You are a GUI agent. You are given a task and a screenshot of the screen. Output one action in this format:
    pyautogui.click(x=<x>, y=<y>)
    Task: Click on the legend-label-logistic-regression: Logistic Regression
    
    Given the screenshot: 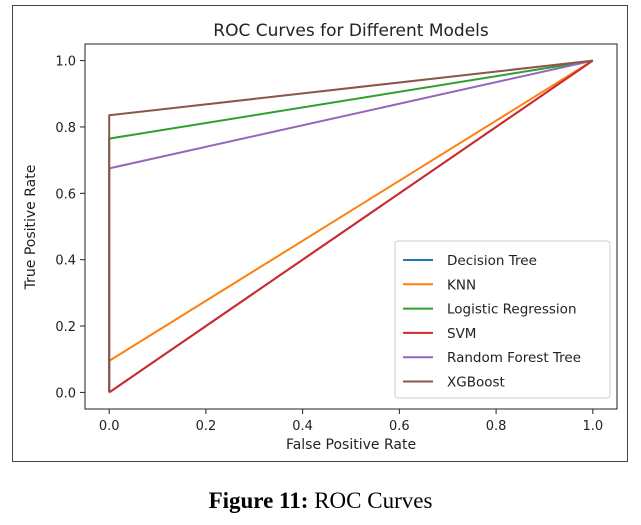 What is the action you would take?
    pyautogui.click(x=512, y=310)
    